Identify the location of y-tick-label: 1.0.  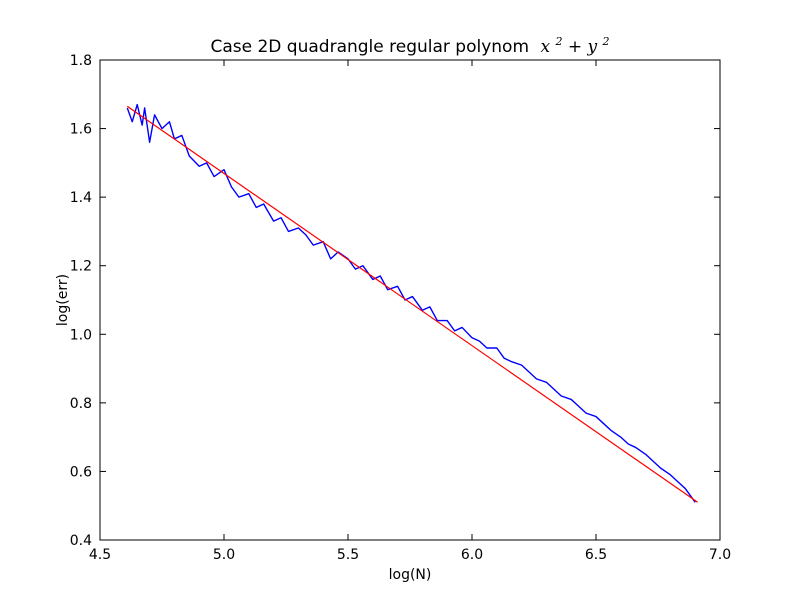
(81, 335).